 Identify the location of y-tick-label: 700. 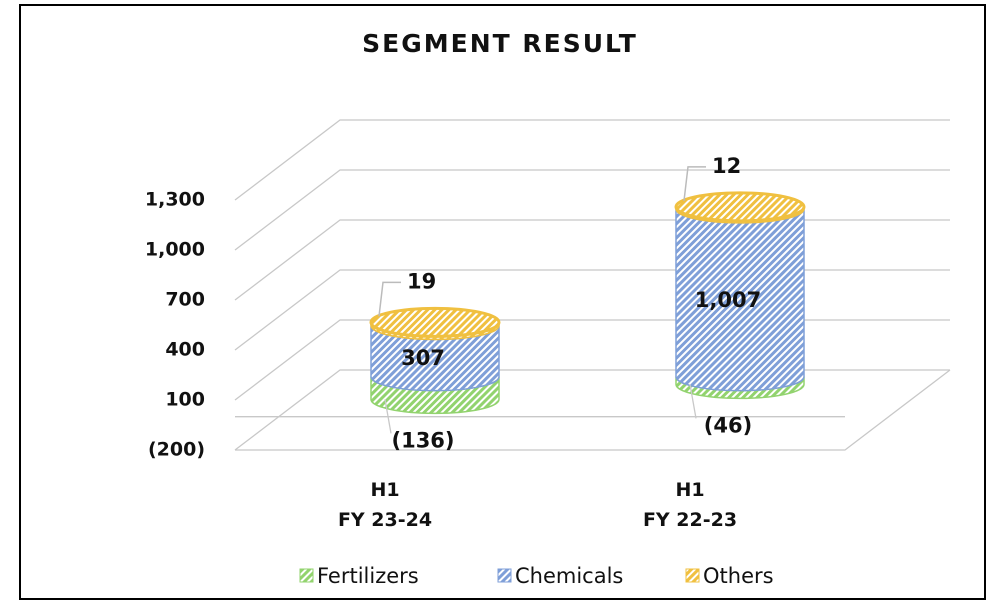
(185, 300).